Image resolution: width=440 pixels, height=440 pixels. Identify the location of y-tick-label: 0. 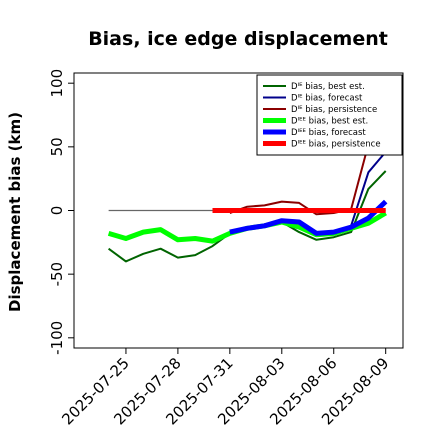
(57, 211).